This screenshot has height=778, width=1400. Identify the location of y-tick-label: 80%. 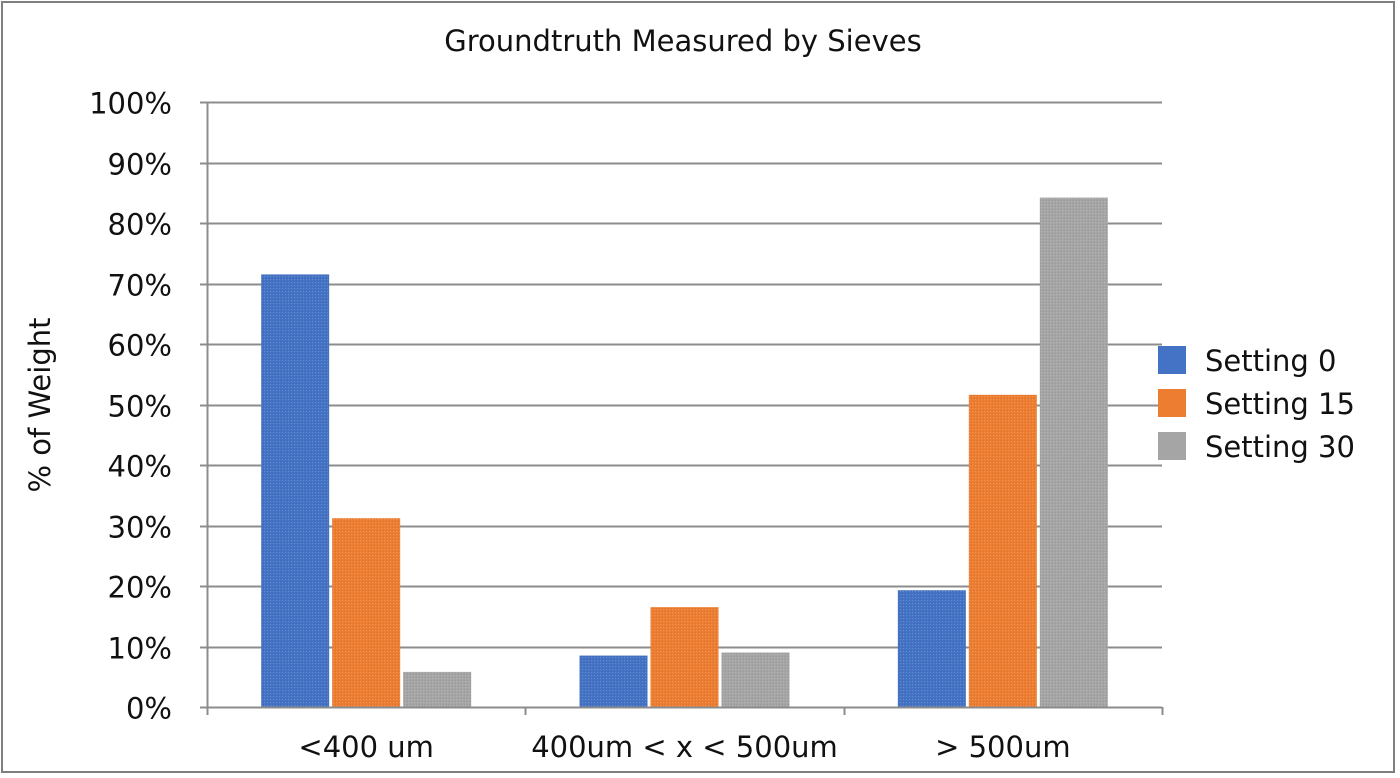
(140, 225).